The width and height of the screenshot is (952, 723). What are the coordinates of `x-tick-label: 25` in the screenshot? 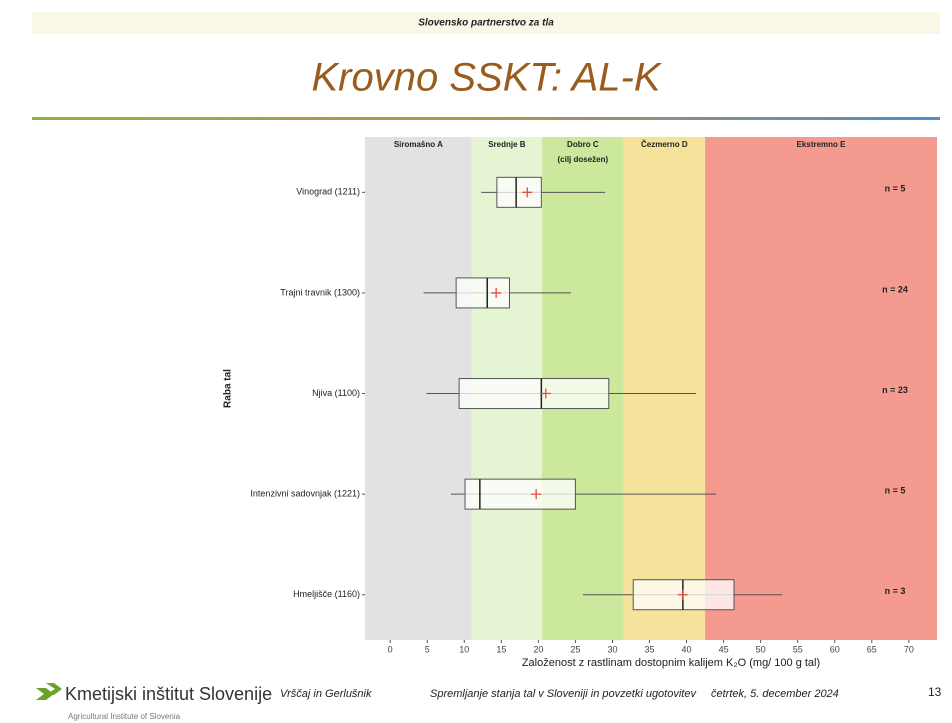 It's located at (575, 649).